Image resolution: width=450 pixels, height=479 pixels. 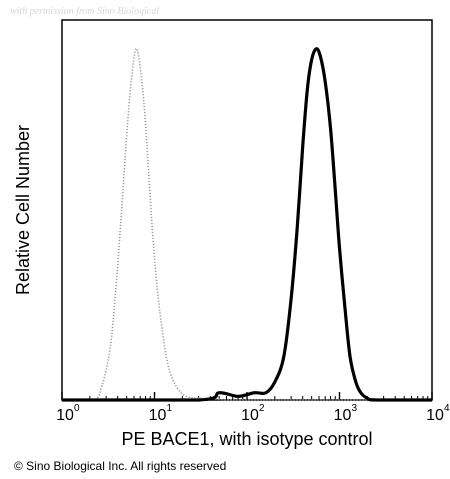 I want to click on x-axis-label: PE BACE1, with isotype control, so click(x=246, y=439).